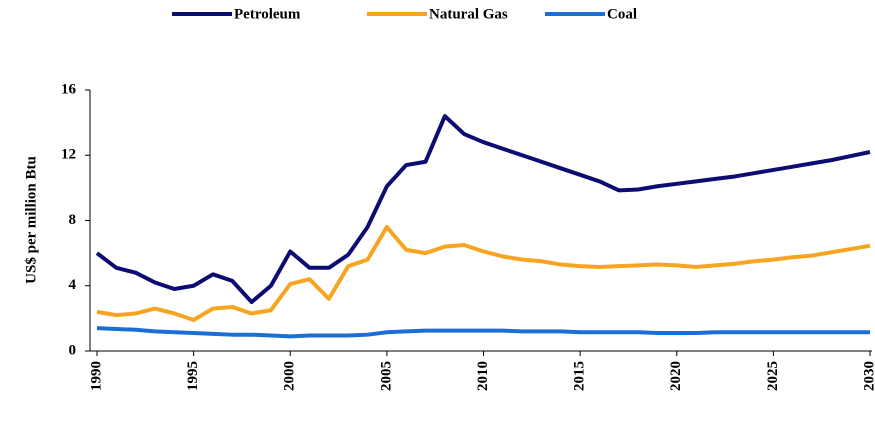  Describe the element at coordinates (622, 14) in the screenshot. I see `legend-label: Coal` at that location.